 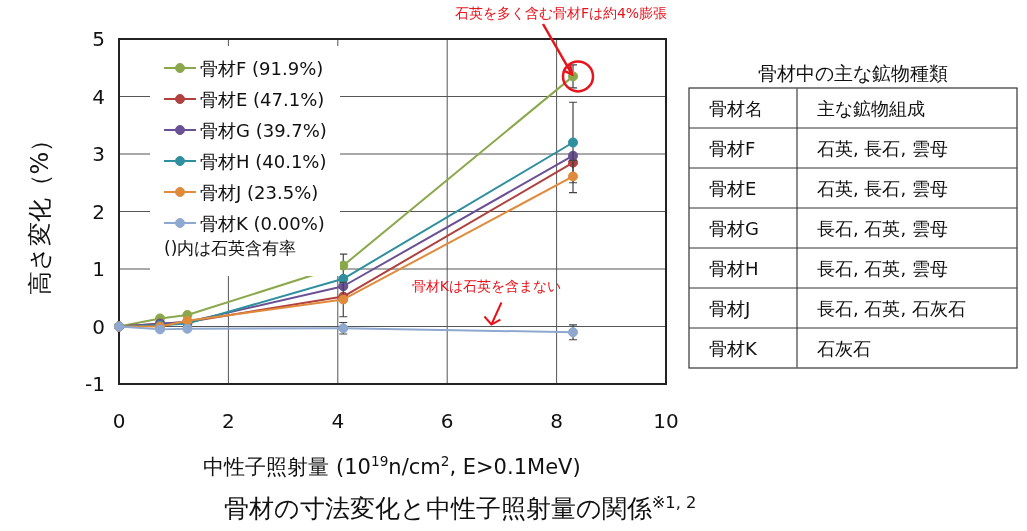 I want to click on y-tick-label: 5, so click(x=98, y=39).